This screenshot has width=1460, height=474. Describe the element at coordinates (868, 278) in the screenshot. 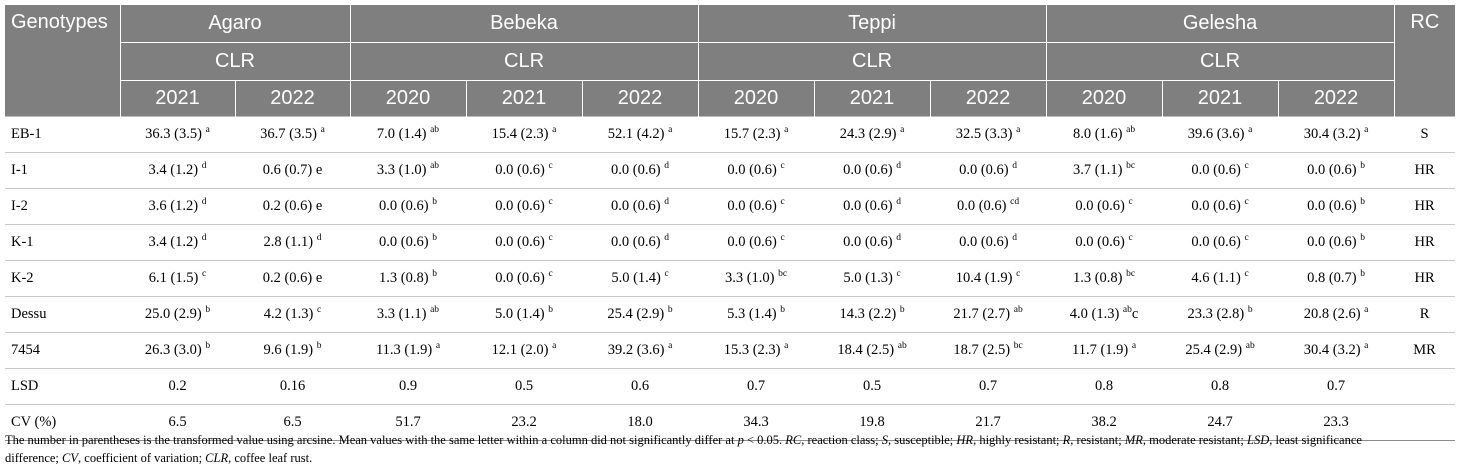

I see `cell-value: 5.0 (1.3)` at that location.